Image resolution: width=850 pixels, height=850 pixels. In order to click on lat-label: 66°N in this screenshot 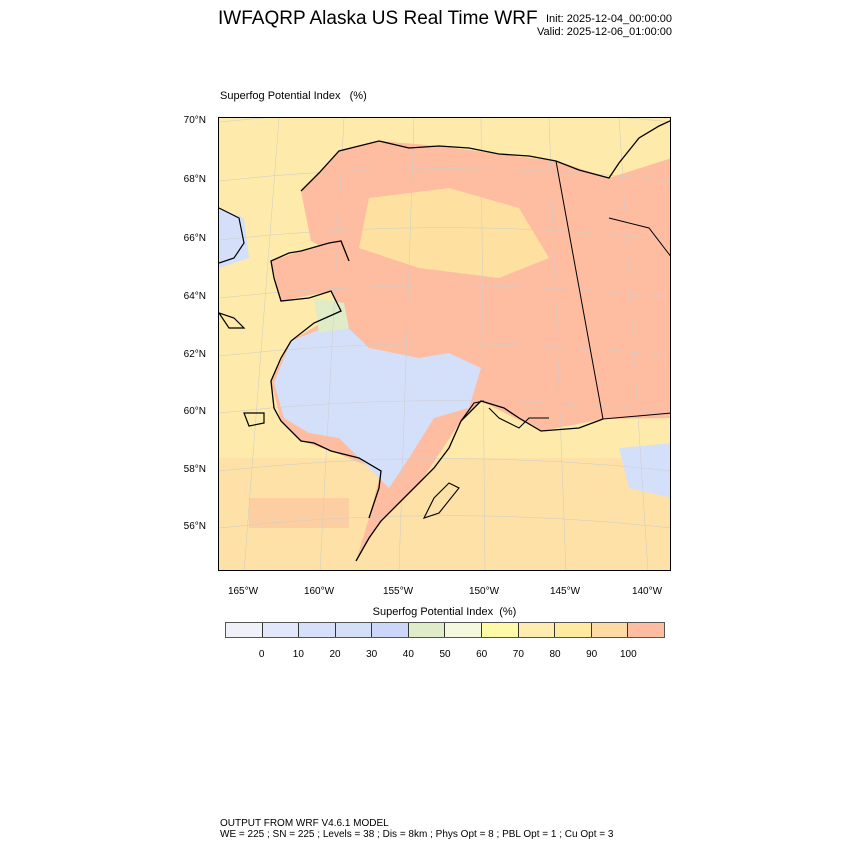, I will do `click(194, 238)`.